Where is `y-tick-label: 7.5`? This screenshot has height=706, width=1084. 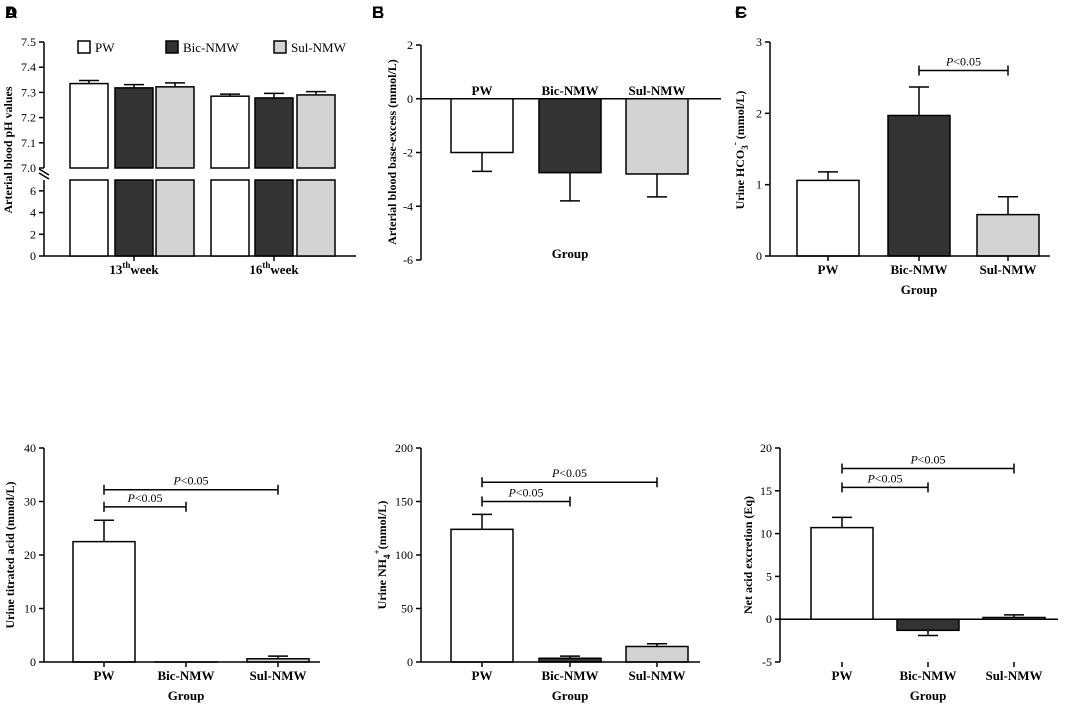
y-tick-label: 7.5 is located at coordinates (28, 42).